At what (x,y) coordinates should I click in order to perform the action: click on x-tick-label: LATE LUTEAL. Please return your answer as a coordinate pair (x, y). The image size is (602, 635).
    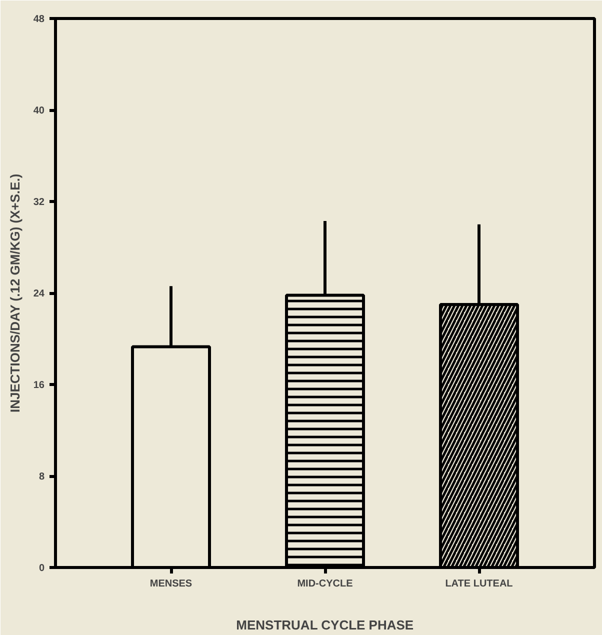
    Looking at the image, I should click on (479, 584).